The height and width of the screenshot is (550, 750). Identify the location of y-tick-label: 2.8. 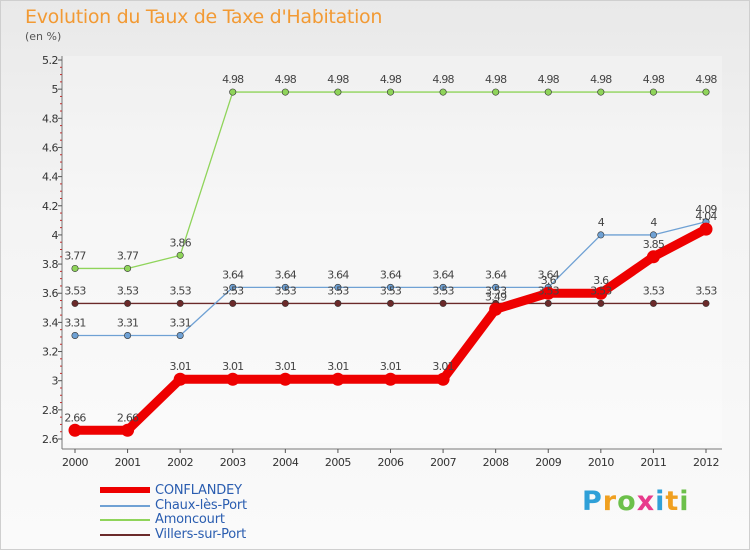
(50, 410).